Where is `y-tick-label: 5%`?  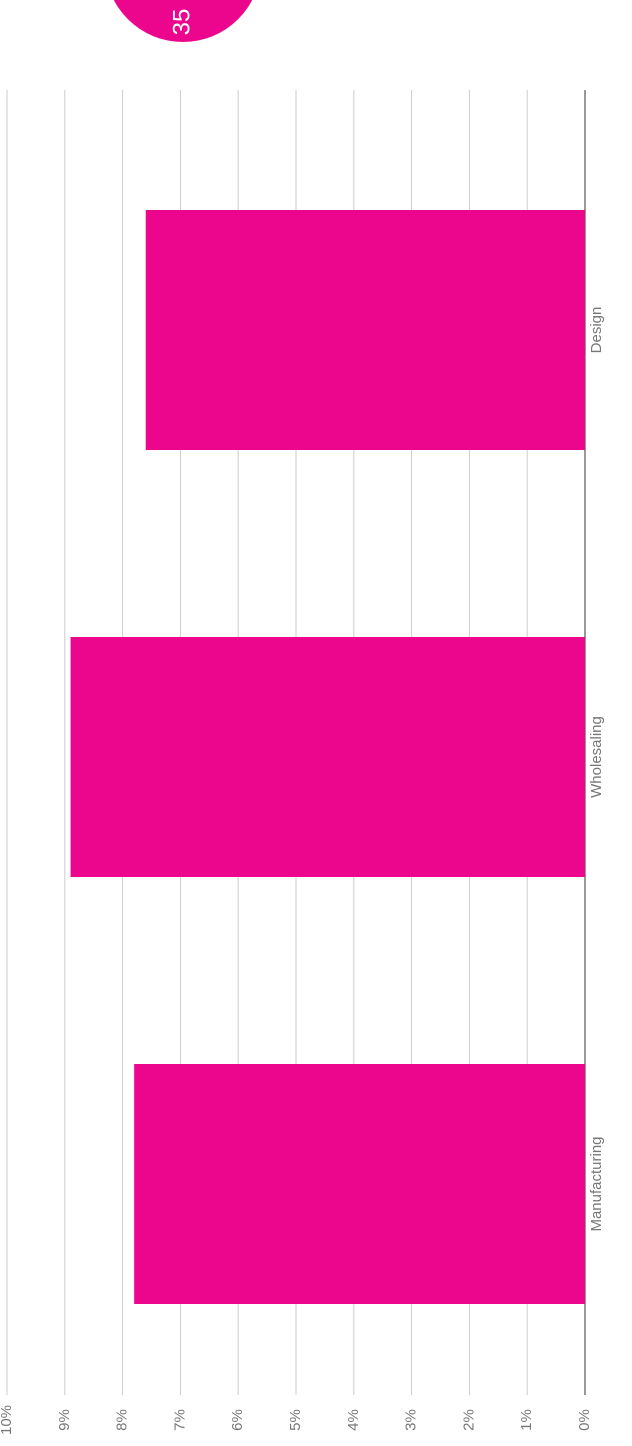
y-tick-label: 5% is located at coordinates (295, 1420).